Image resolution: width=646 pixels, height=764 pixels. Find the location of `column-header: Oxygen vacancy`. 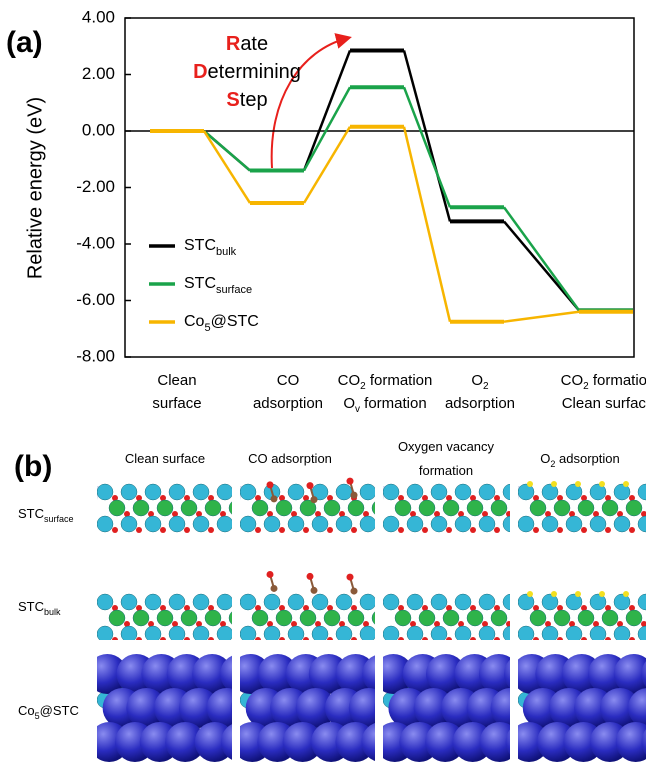

column-header: Oxygen vacancy is located at coordinates (446, 446).